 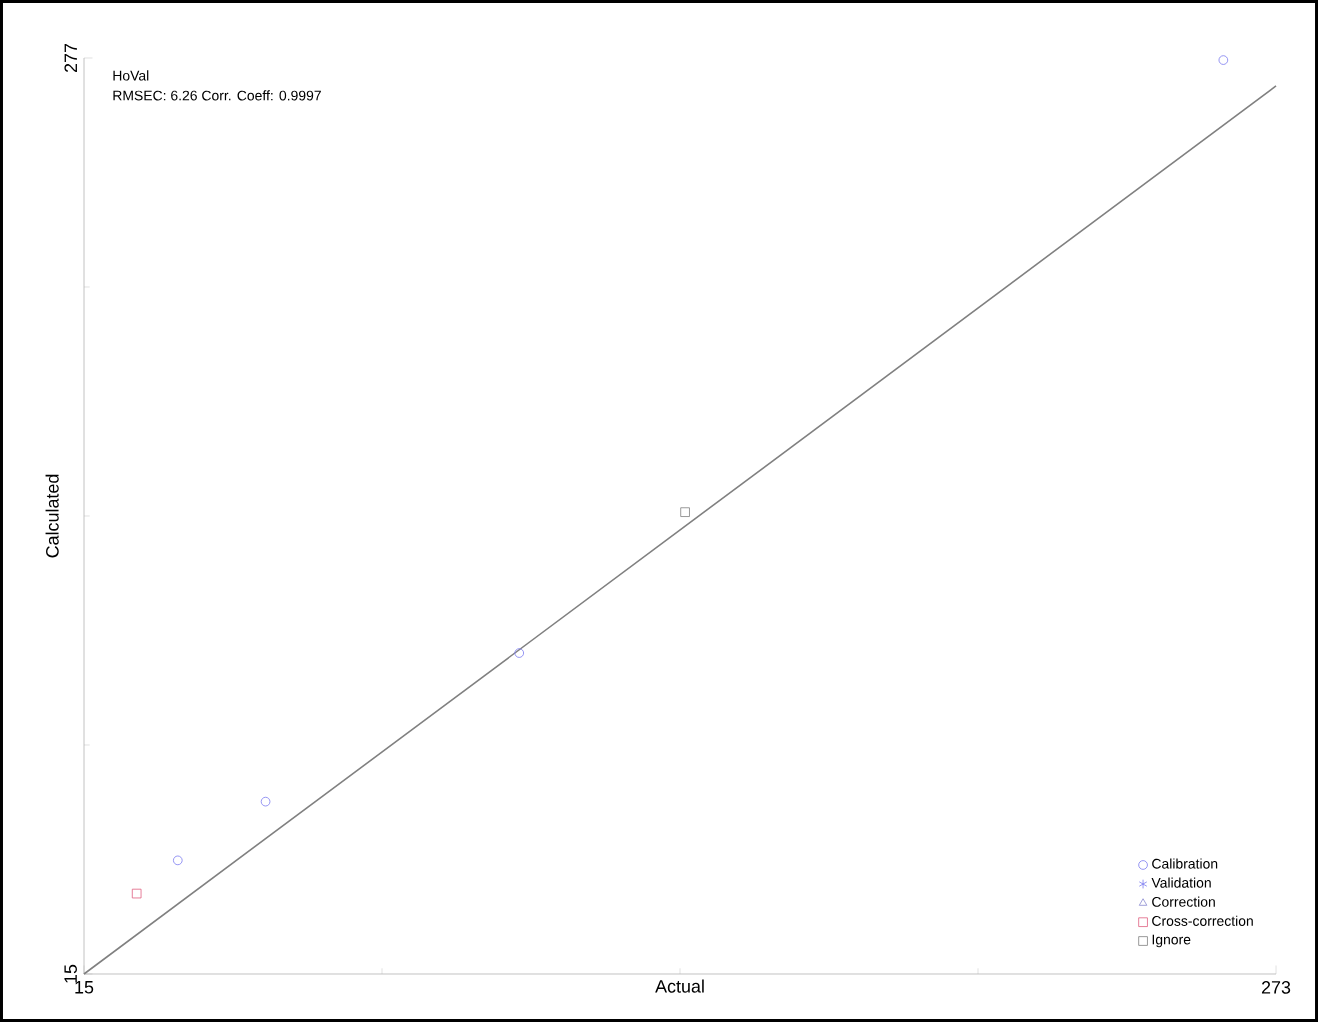 I want to click on x-tick-label: 273, so click(x=1276, y=987).